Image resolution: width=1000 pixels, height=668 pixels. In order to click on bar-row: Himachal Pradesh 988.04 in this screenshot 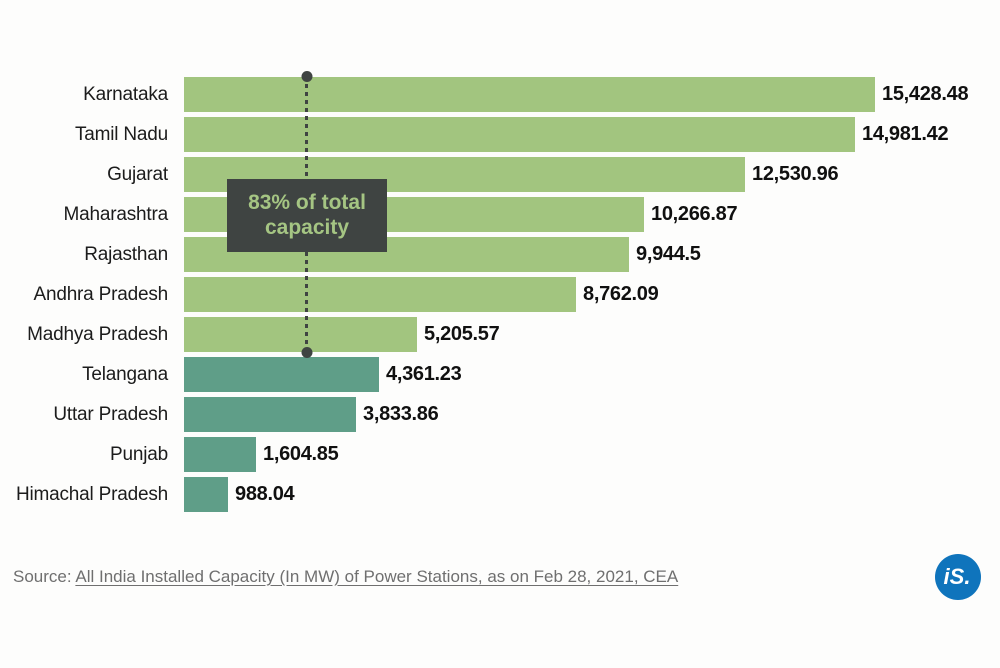, I will do `click(484, 494)`.